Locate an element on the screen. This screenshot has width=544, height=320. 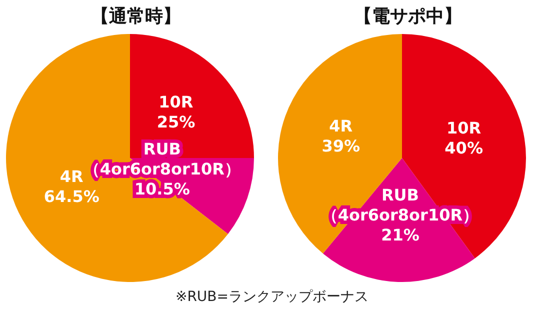
chart-title: 【電サポ中】 is located at coordinates (408, 16).